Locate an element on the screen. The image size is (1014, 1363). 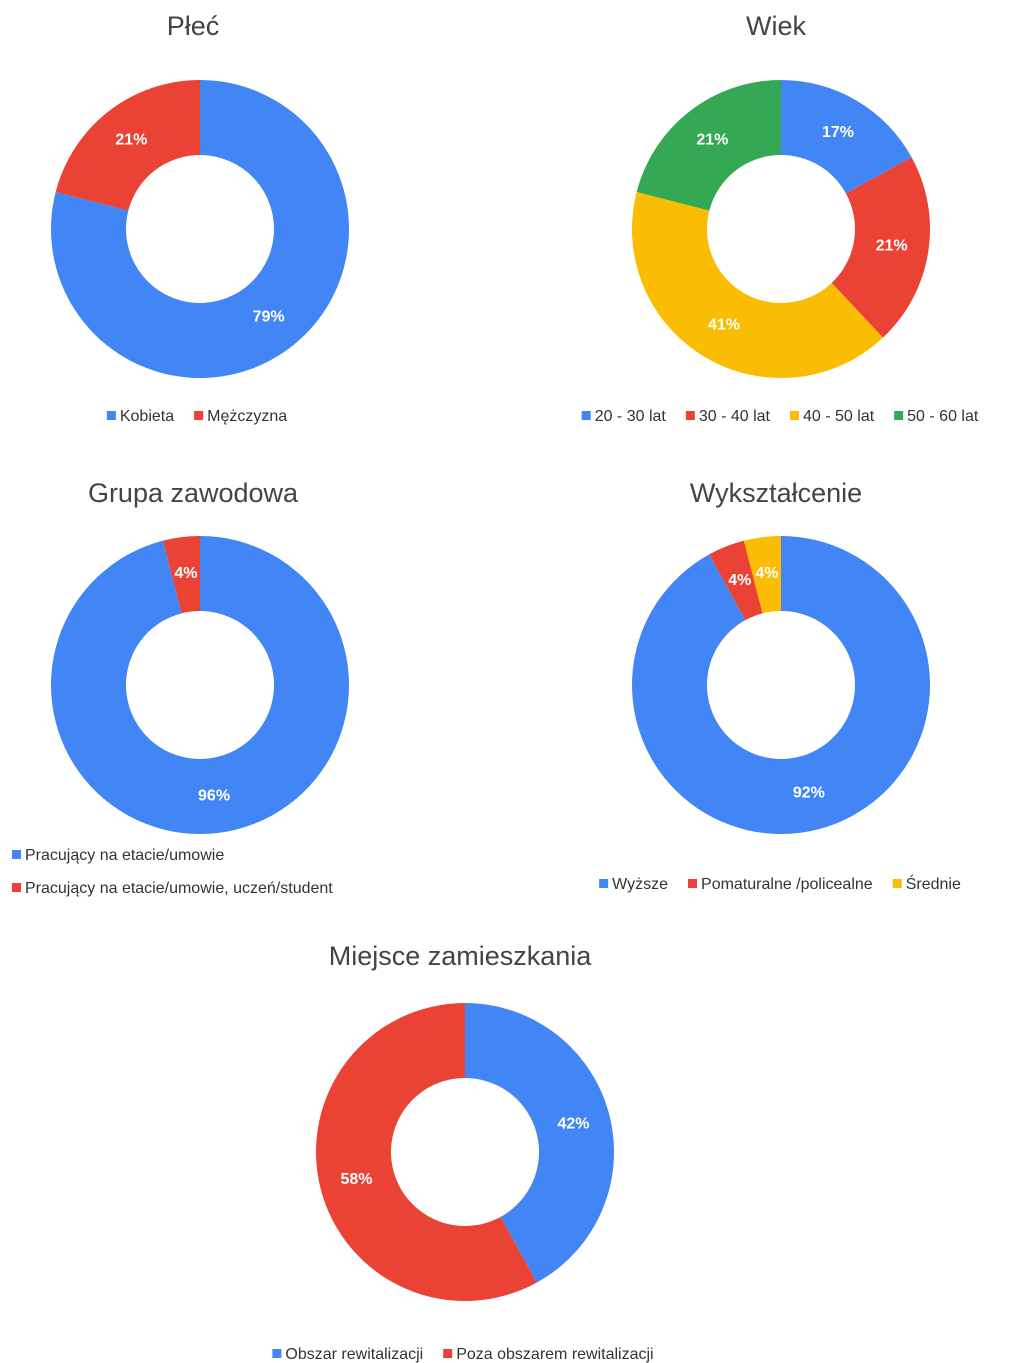
legend-item: Mężczyzna is located at coordinates (240, 416).